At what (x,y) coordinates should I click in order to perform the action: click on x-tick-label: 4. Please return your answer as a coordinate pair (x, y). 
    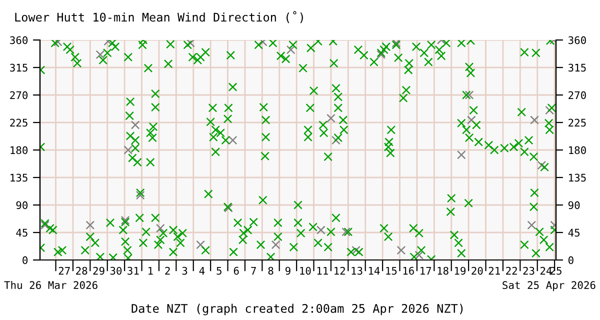
    Looking at the image, I should click on (202, 270).